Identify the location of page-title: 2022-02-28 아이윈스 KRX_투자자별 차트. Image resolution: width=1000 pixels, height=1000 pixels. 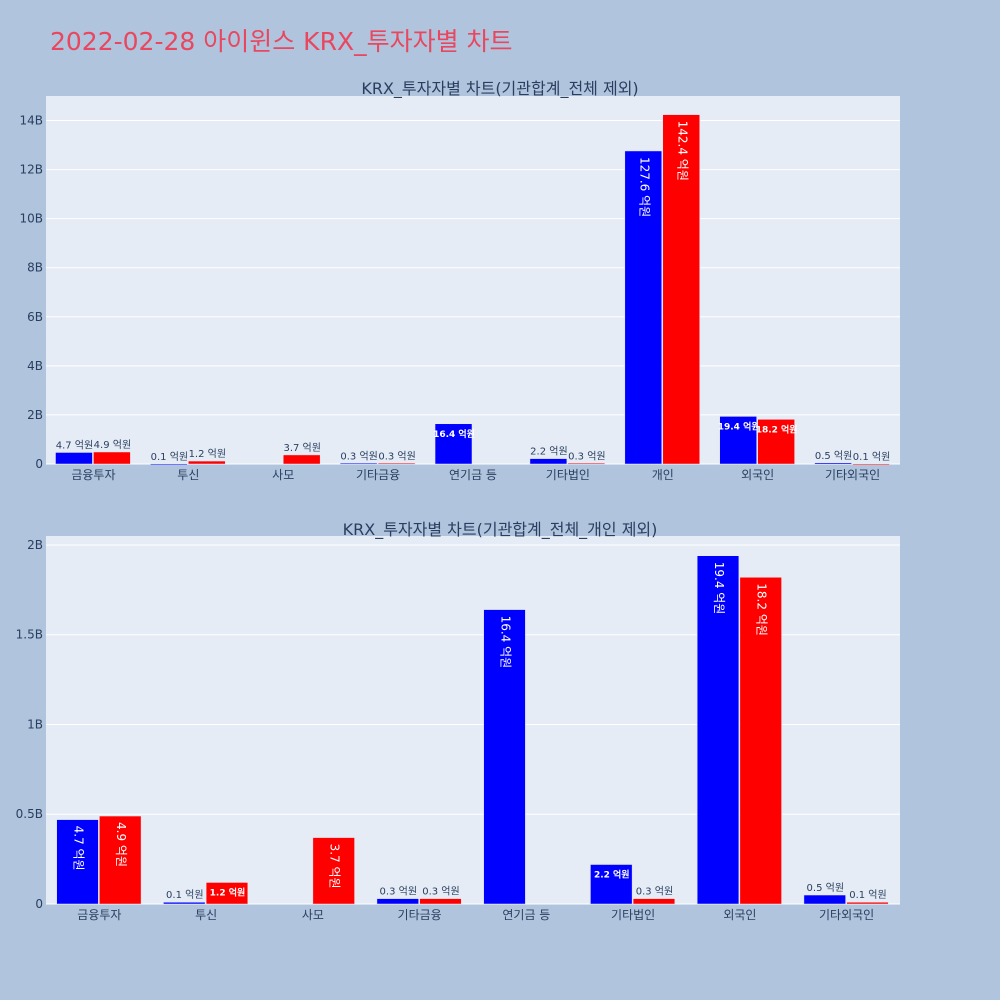
(281, 41).